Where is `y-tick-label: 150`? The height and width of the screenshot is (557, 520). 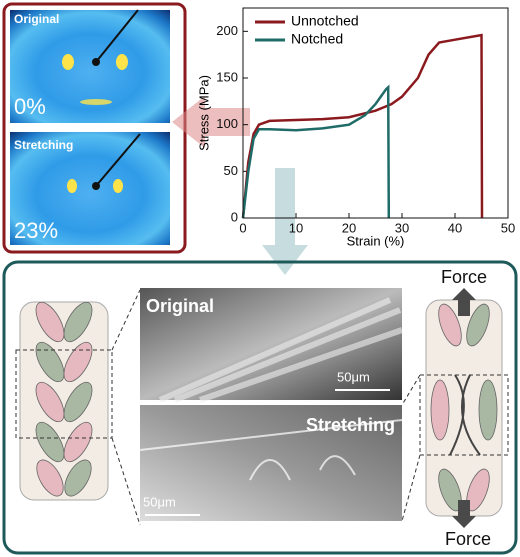
y-tick-label: 150 is located at coordinates (227, 76).